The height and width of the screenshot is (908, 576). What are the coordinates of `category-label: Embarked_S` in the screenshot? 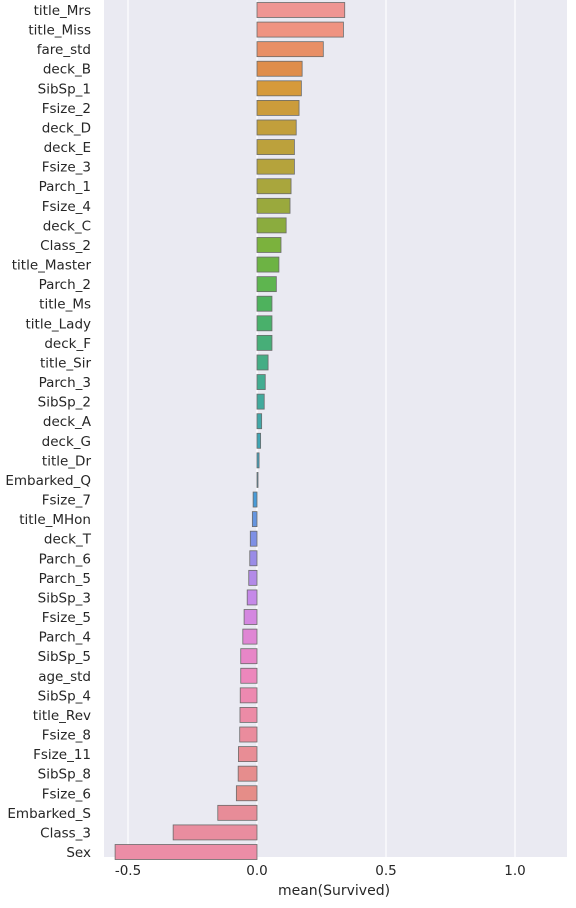 It's located at (49, 814).